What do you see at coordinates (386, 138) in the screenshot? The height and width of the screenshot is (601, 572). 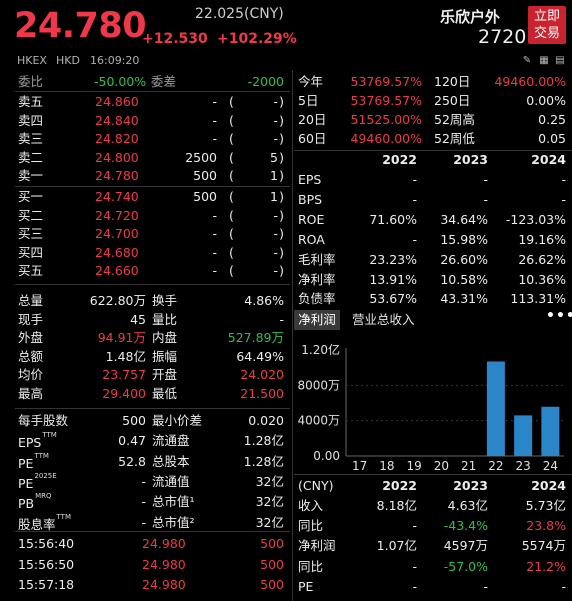 I see `perf-value: 49460.00%` at bounding box center [386, 138].